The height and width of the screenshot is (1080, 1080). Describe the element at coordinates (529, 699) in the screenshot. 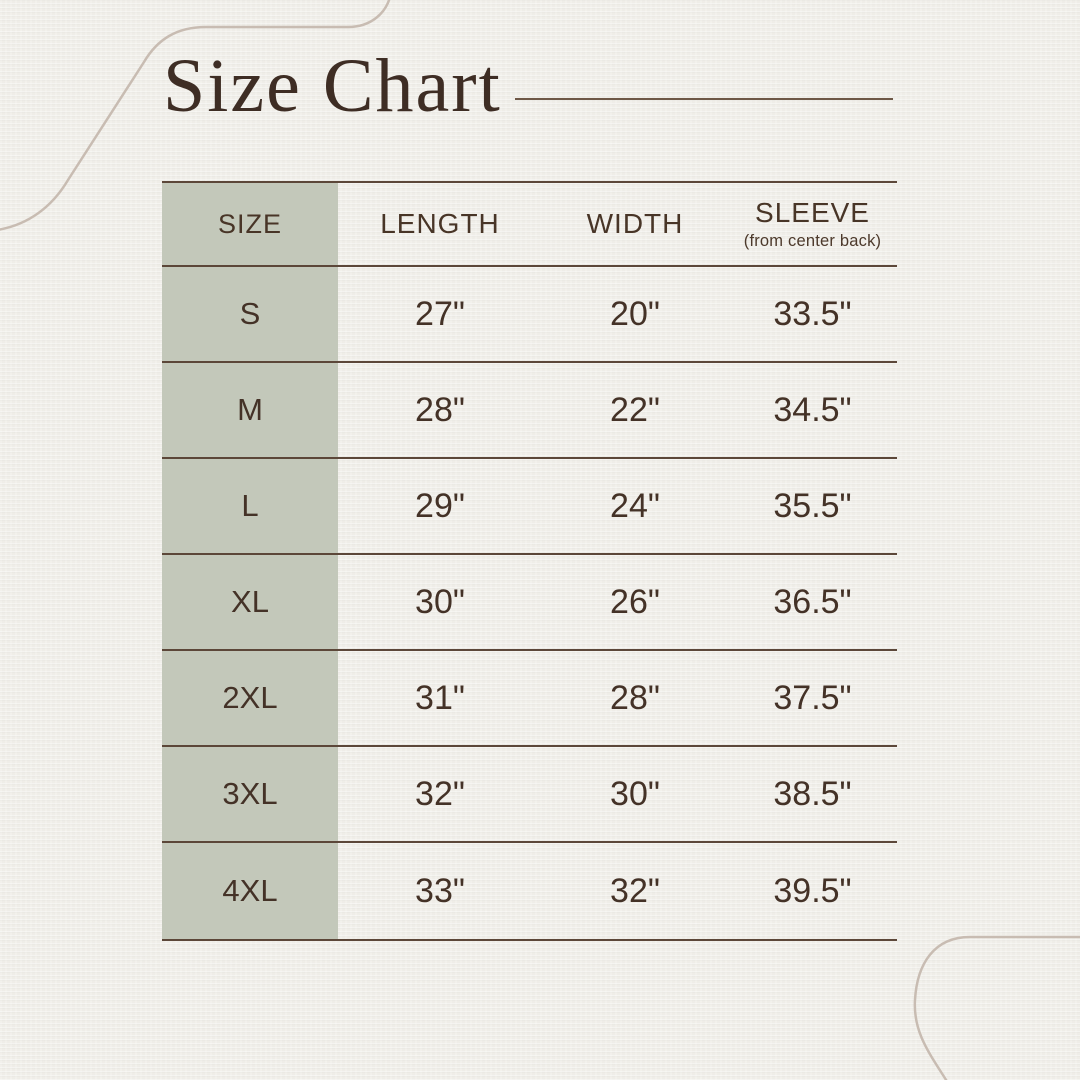

I see `table-row: 2XL 31" 28" 37.5"` at that location.